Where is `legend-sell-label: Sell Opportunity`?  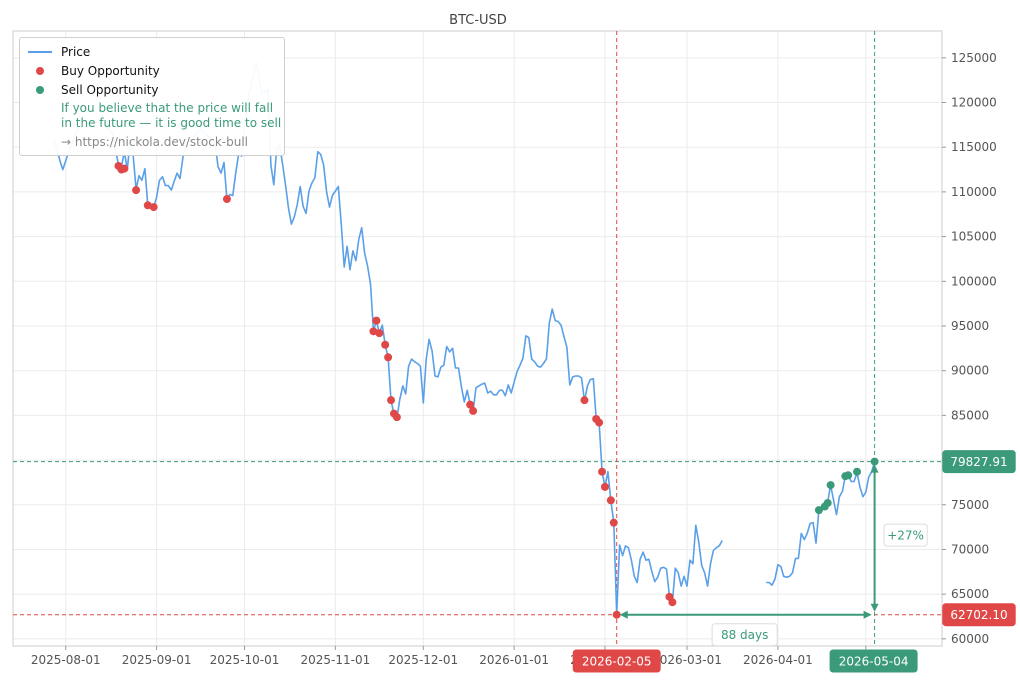
legend-sell-label: Sell Opportunity is located at coordinates (110, 90).